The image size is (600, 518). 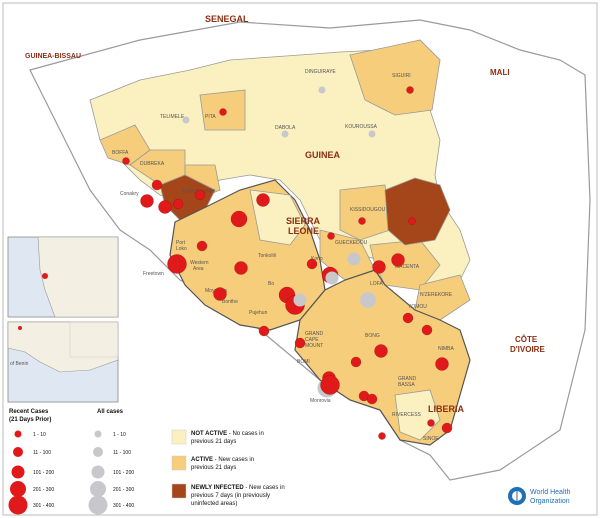 I want to click on label-port-loko-2: Loko, so click(x=181, y=249).